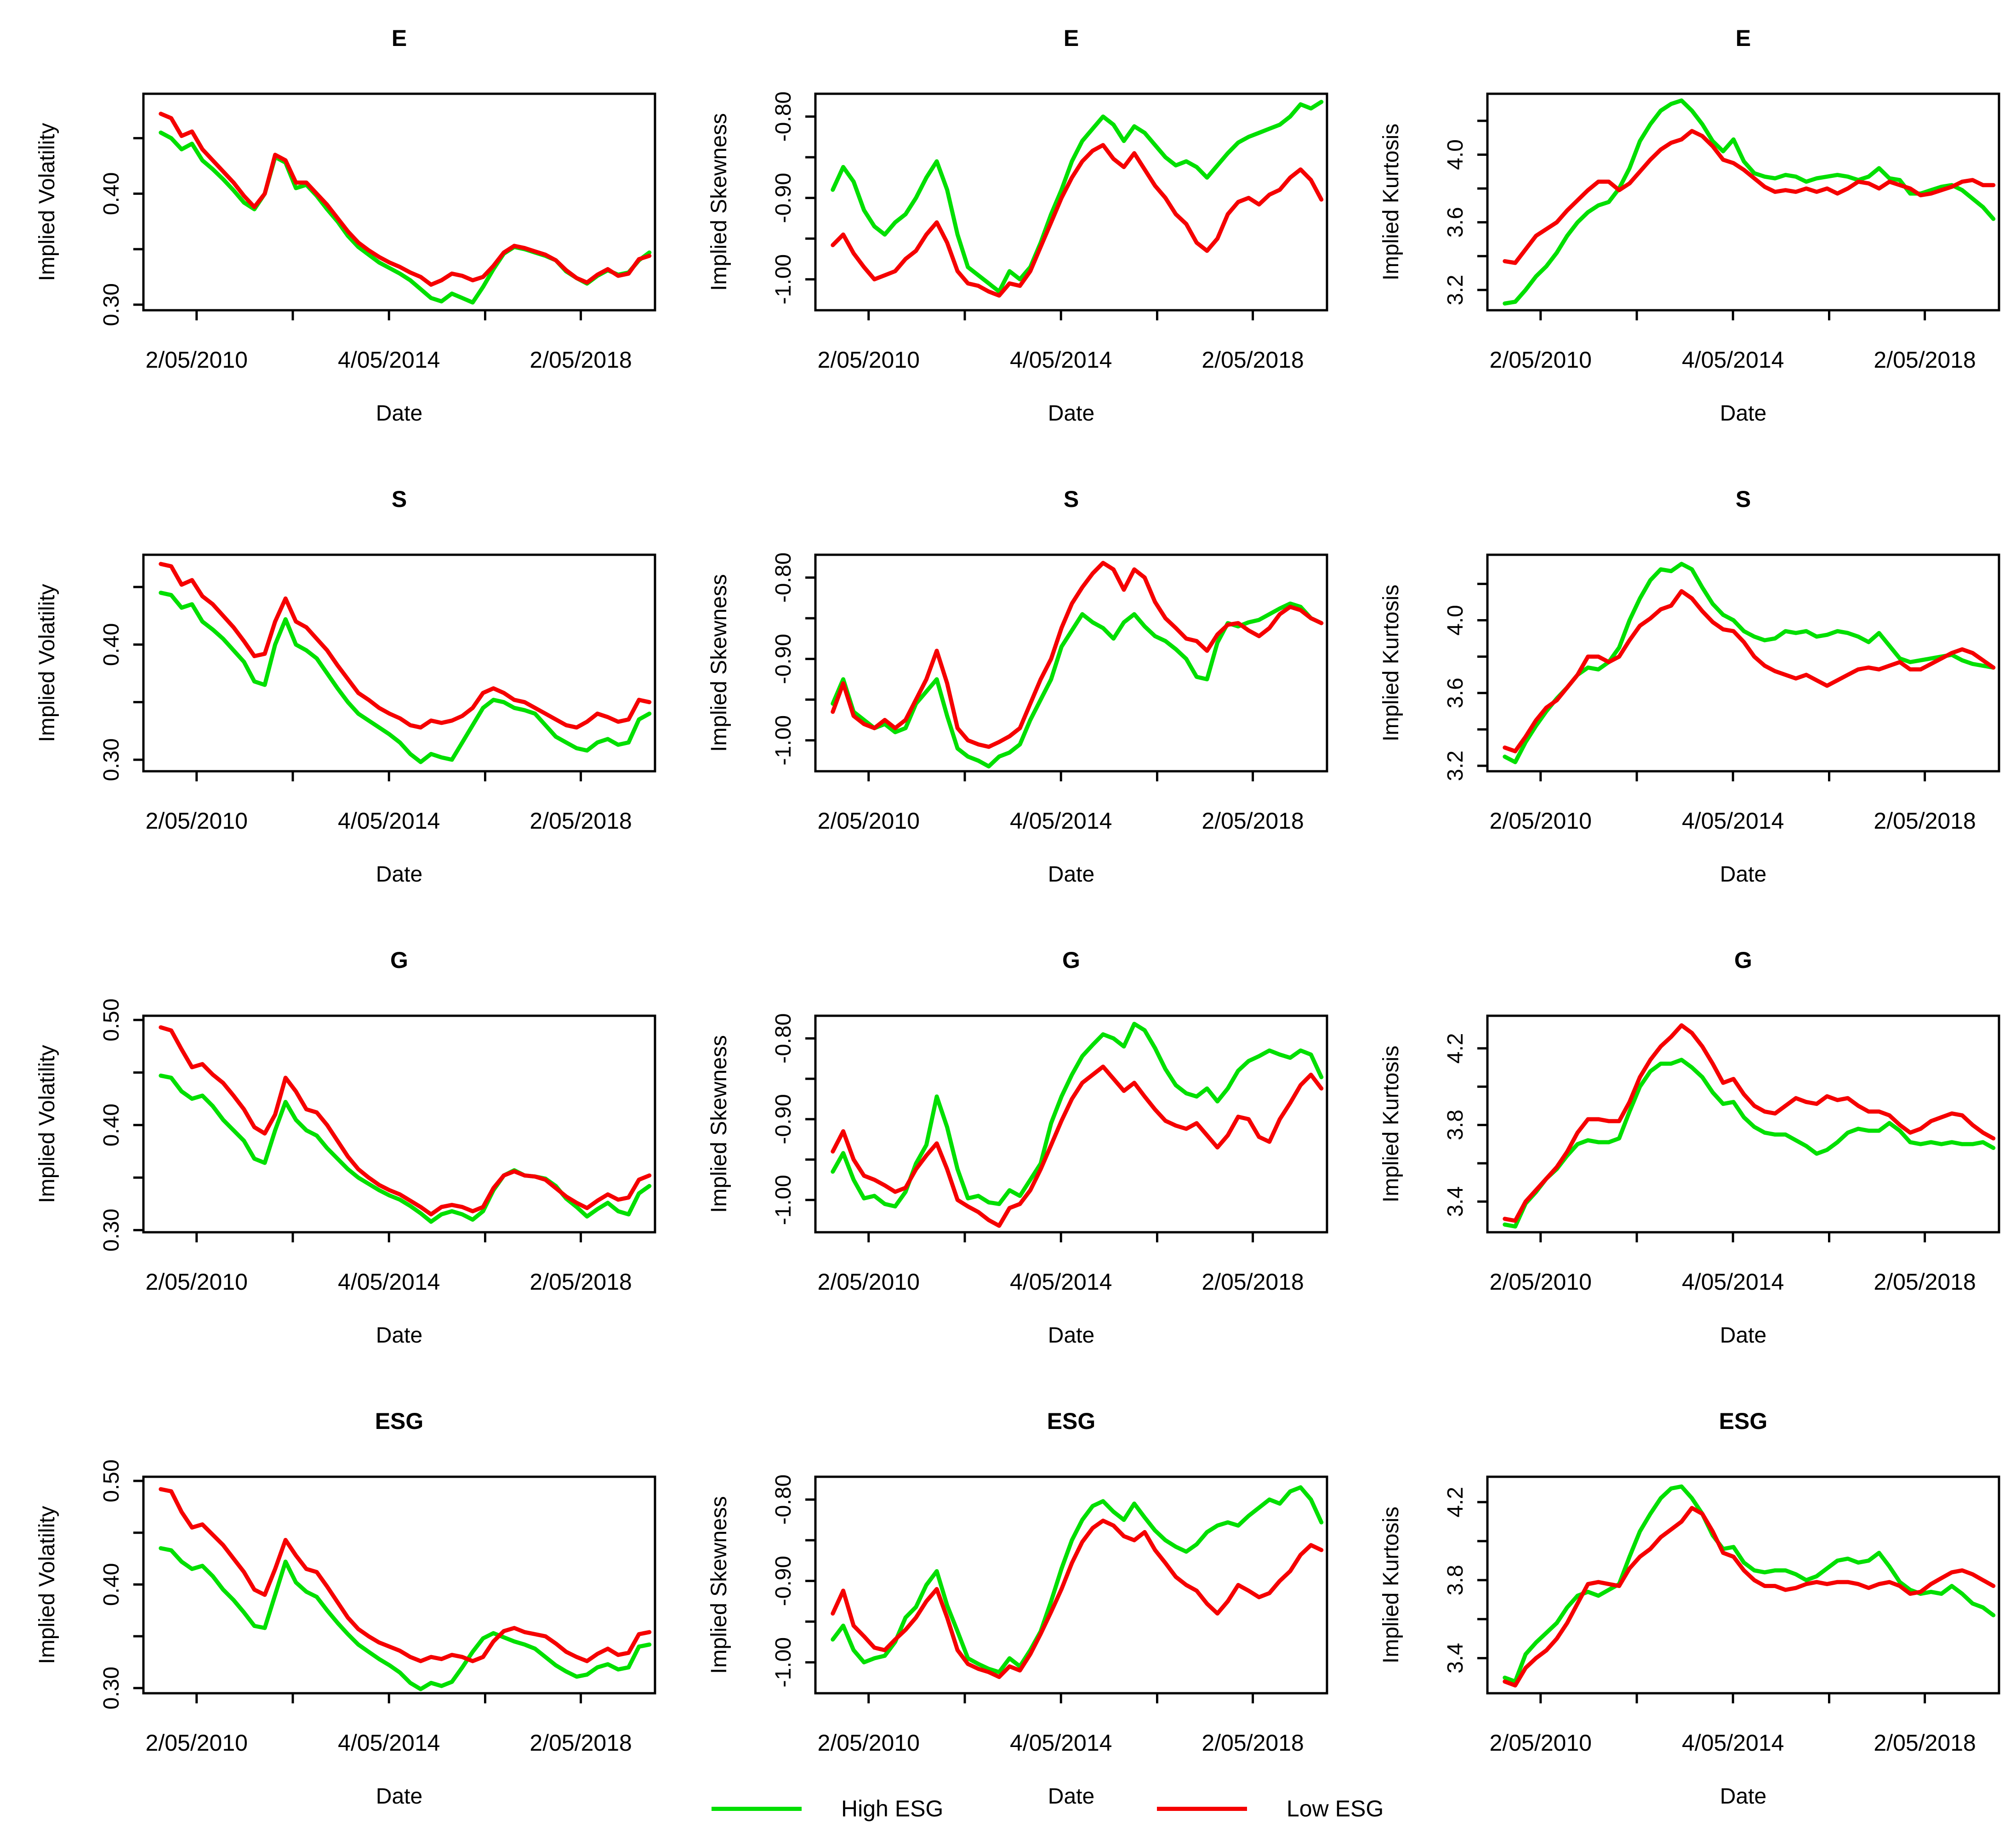 Image resolution: width=2016 pixels, height=1844 pixels. I want to click on legend-label-high-esg: High ESG, so click(892, 1808).